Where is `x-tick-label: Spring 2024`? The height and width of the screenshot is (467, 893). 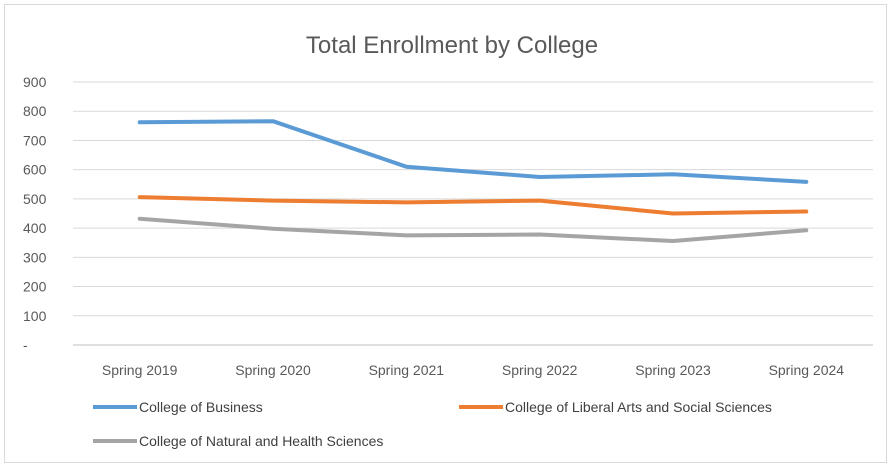
x-tick-label: Spring 2024 is located at coordinates (807, 370).